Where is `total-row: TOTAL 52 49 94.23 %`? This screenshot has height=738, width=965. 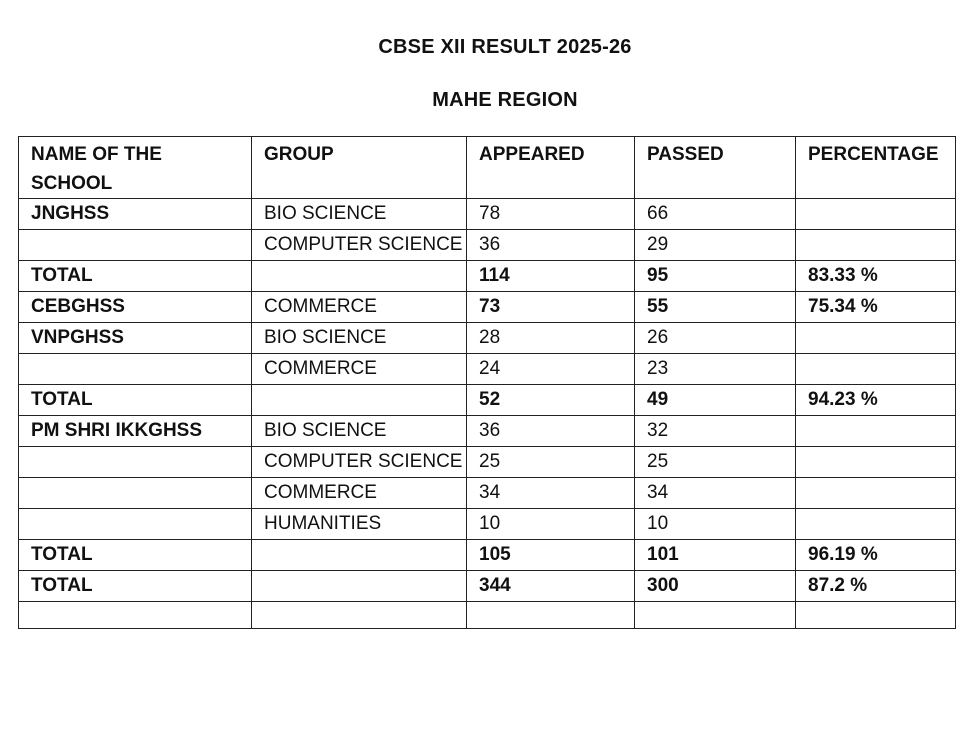 total-row: TOTAL 52 49 94.23 % is located at coordinates (487, 400).